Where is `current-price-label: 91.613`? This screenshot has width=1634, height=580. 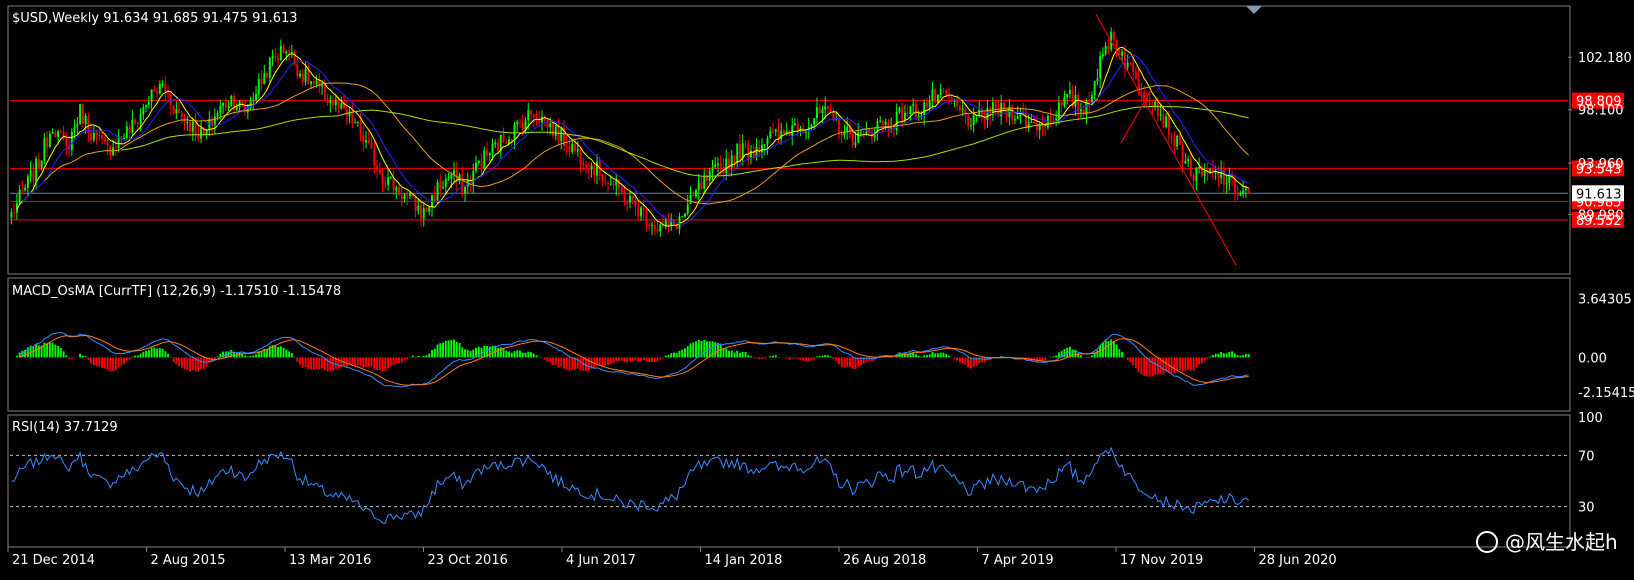 current-price-label: 91.613 is located at coordinates (1599, 194).